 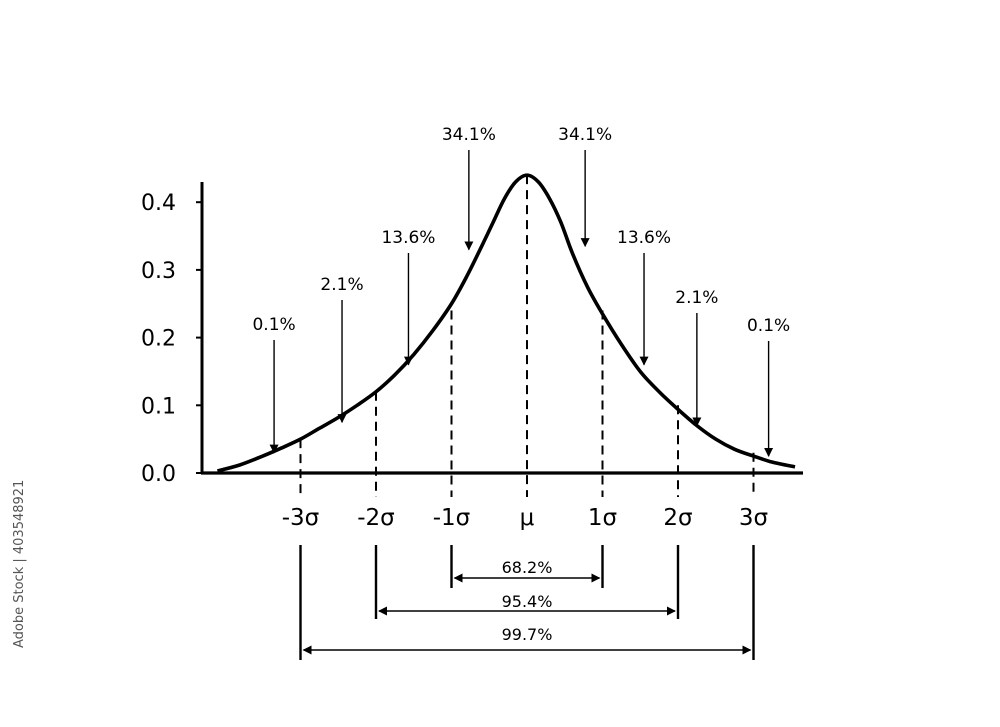 I want to click on sigma-label: 1σ, so click(x=602, y=518).